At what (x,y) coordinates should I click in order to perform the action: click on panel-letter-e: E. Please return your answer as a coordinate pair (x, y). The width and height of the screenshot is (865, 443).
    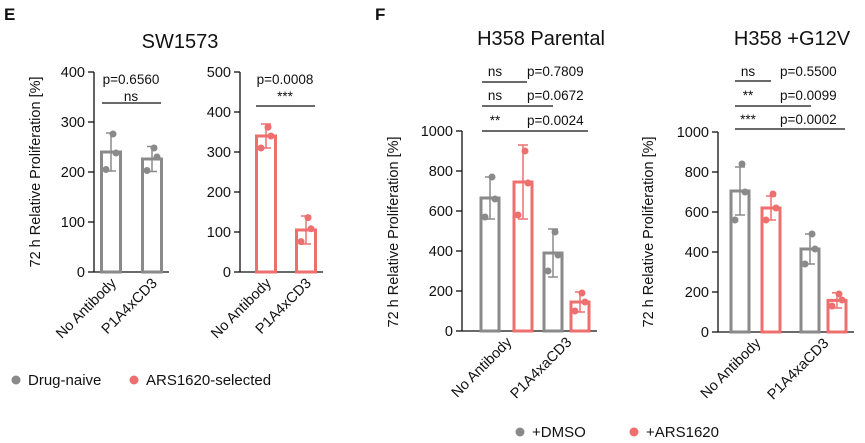
    Looking at the image, I should click on (9, 14).